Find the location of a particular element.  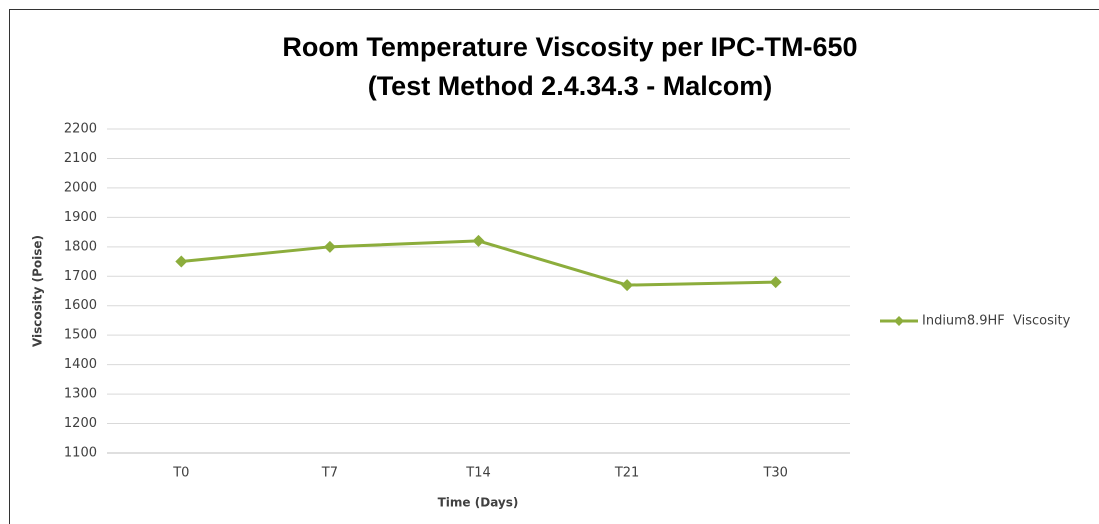

chart-subtitle: (Test Method 2.4.34.3 - Malcom) is located at coordinates (570, 86).